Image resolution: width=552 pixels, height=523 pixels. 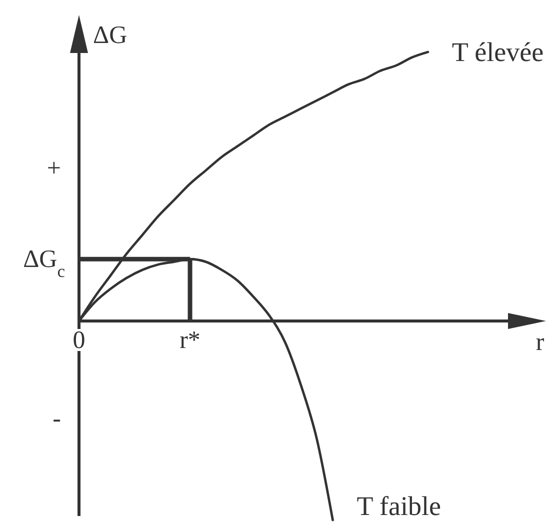 I want to click on ref-line-label: ΔG$_{c}$, so click(x=44, y=264).